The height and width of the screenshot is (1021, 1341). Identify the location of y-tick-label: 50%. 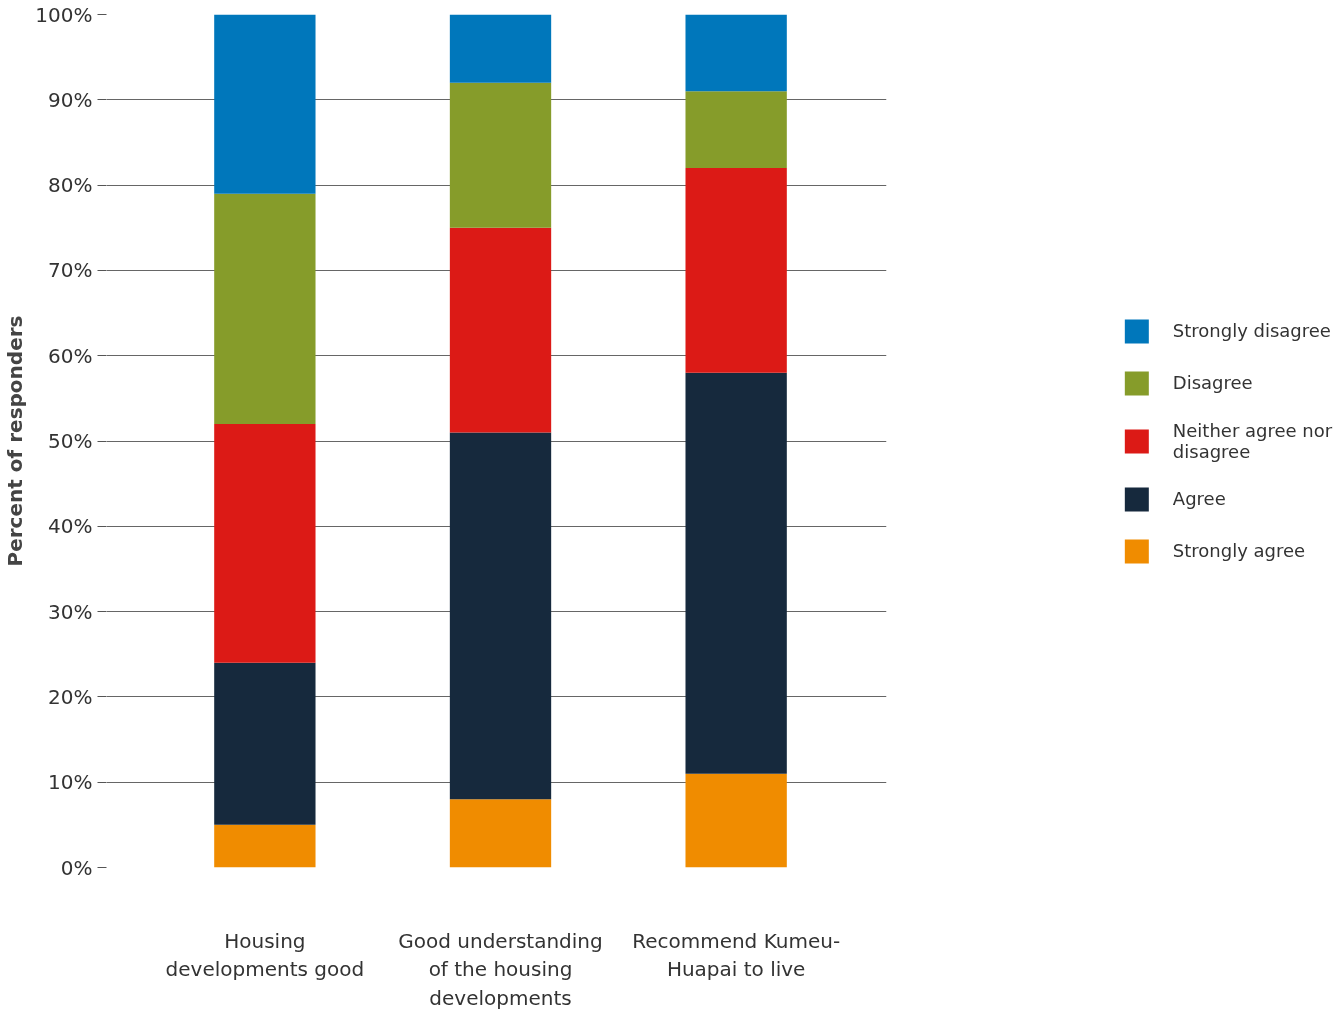
(70, 441).